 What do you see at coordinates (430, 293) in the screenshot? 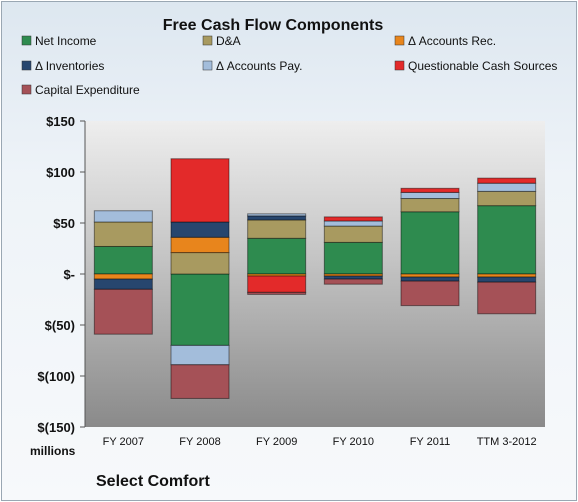
I see `bar-capital-expenditure-fy-2011` at bounding box center [430, 293].